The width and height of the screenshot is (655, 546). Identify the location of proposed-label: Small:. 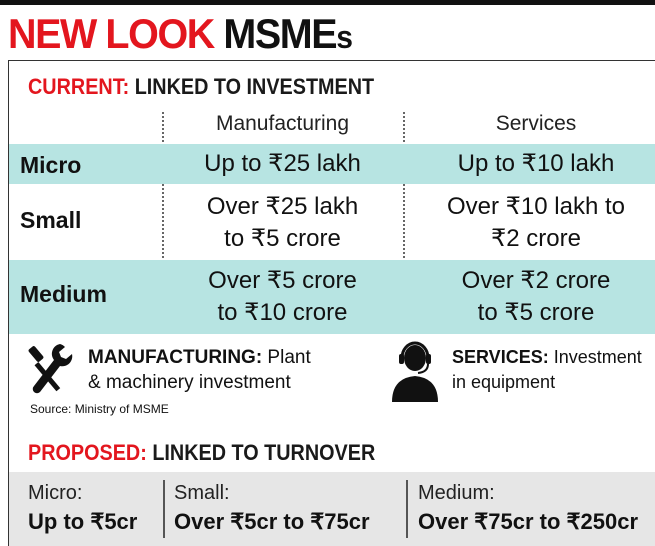
(202, 493).